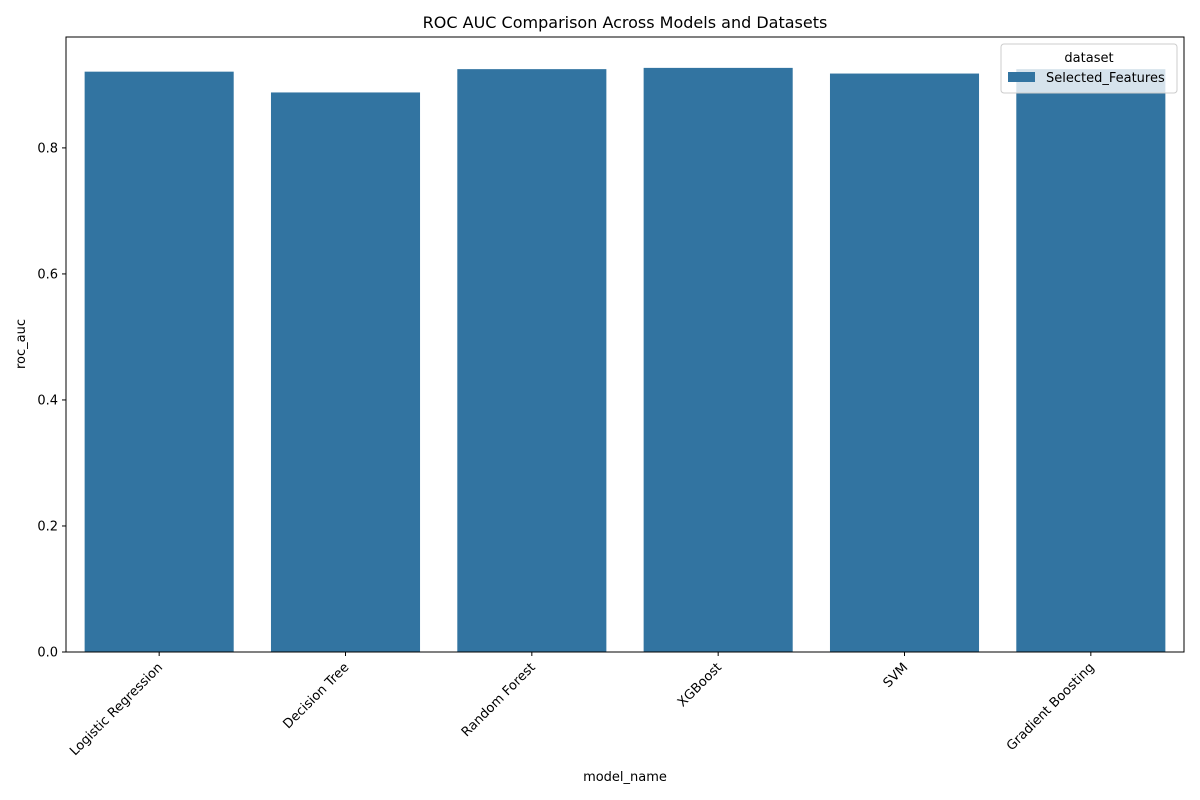 This screenshot has height=800, width=1200. Describe the element at coordinates (317, 696) in the screenshot. I see `x-tick-label: Decision Tree` at that location.